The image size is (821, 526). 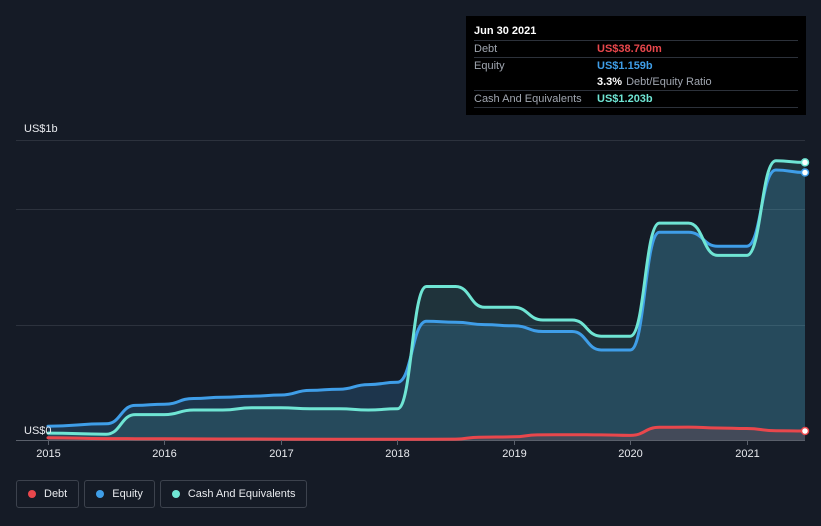 What do you see at coordinates (38, 431) in the screenshot?
I see `y-tick-label: US$0` at bounding box center [38, 431].